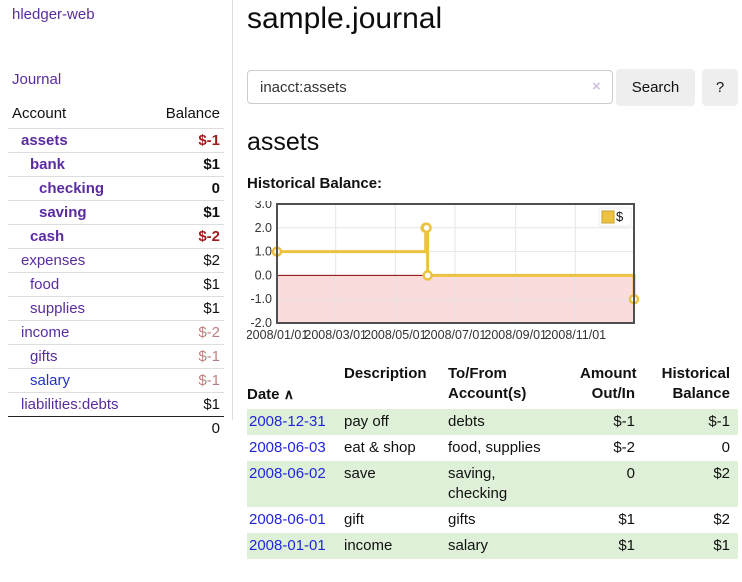 The height and width of the screenshot is (582, 742). I want to click on transaction-accounts: salary, so click(514, 546).